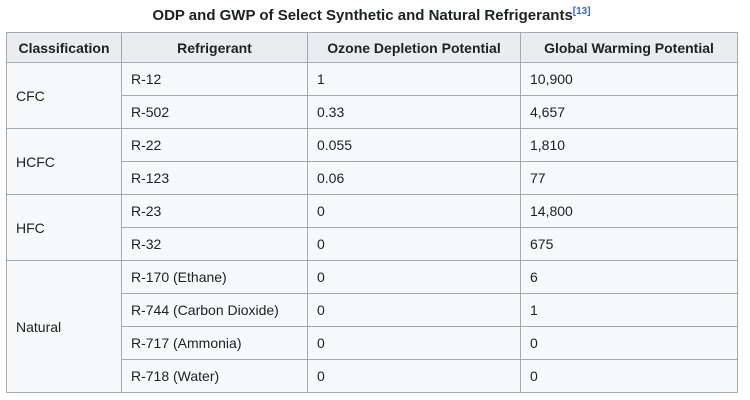 The image size is (750, 400). What do you see at coordinates (214, 178) in the screenshot?
I see `refrigerant-cell: R-123` at bounding box center [214, 178].